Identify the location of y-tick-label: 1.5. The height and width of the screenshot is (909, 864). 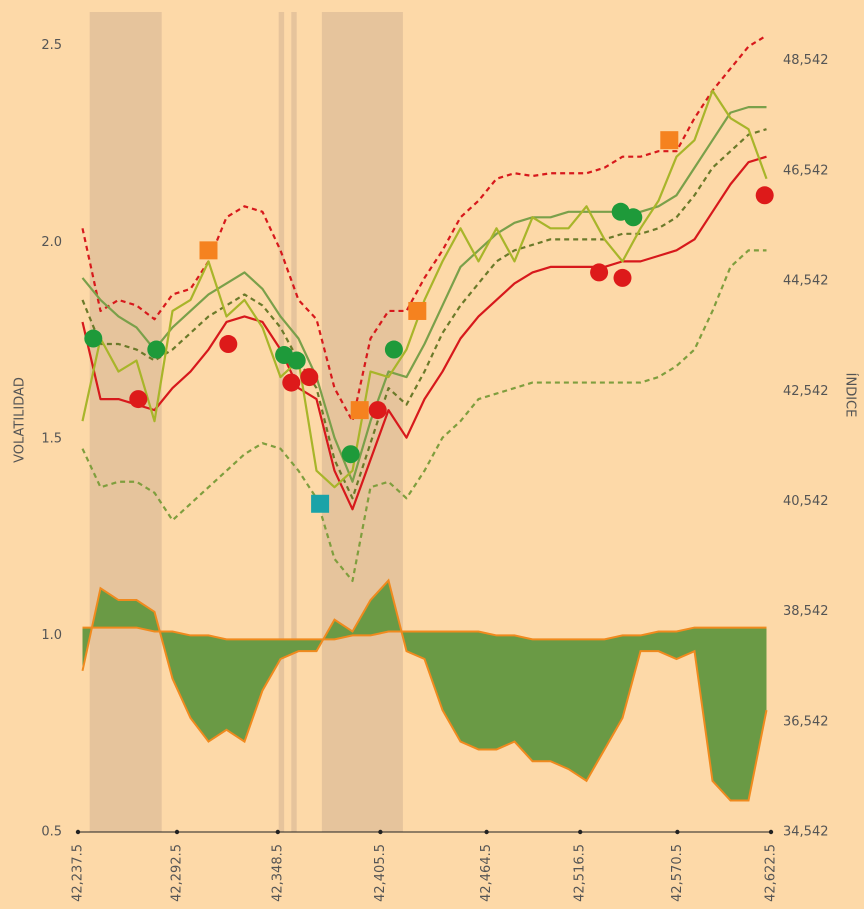
(51, 438).